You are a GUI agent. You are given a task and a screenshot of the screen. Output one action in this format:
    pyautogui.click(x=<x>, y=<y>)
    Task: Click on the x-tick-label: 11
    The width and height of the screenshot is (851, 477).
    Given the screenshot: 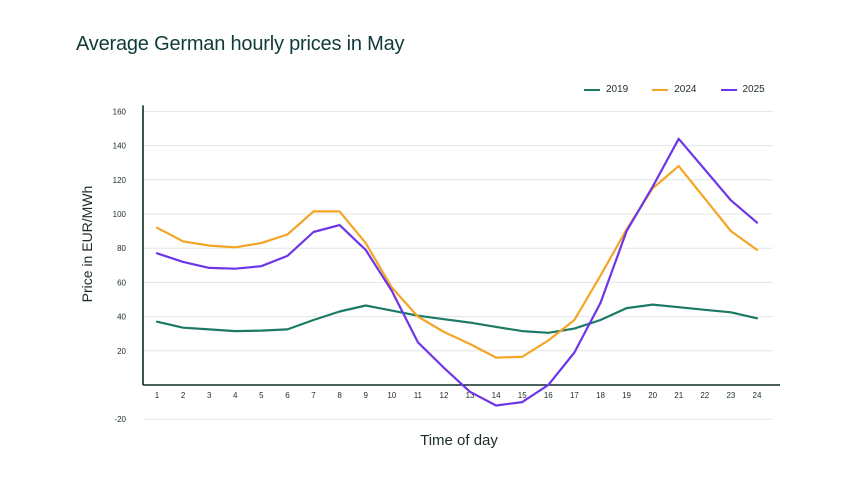 What is the action you would take?
    pyautogui.click(x=418, y=395)
    